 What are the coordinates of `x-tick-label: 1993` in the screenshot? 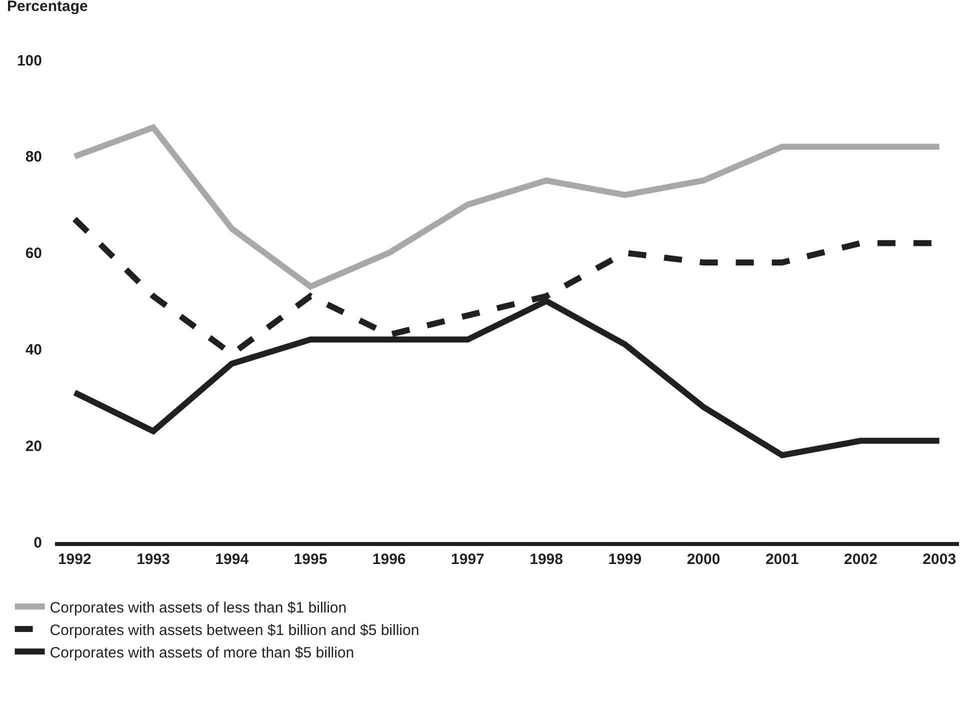 It's located at (153, 559).